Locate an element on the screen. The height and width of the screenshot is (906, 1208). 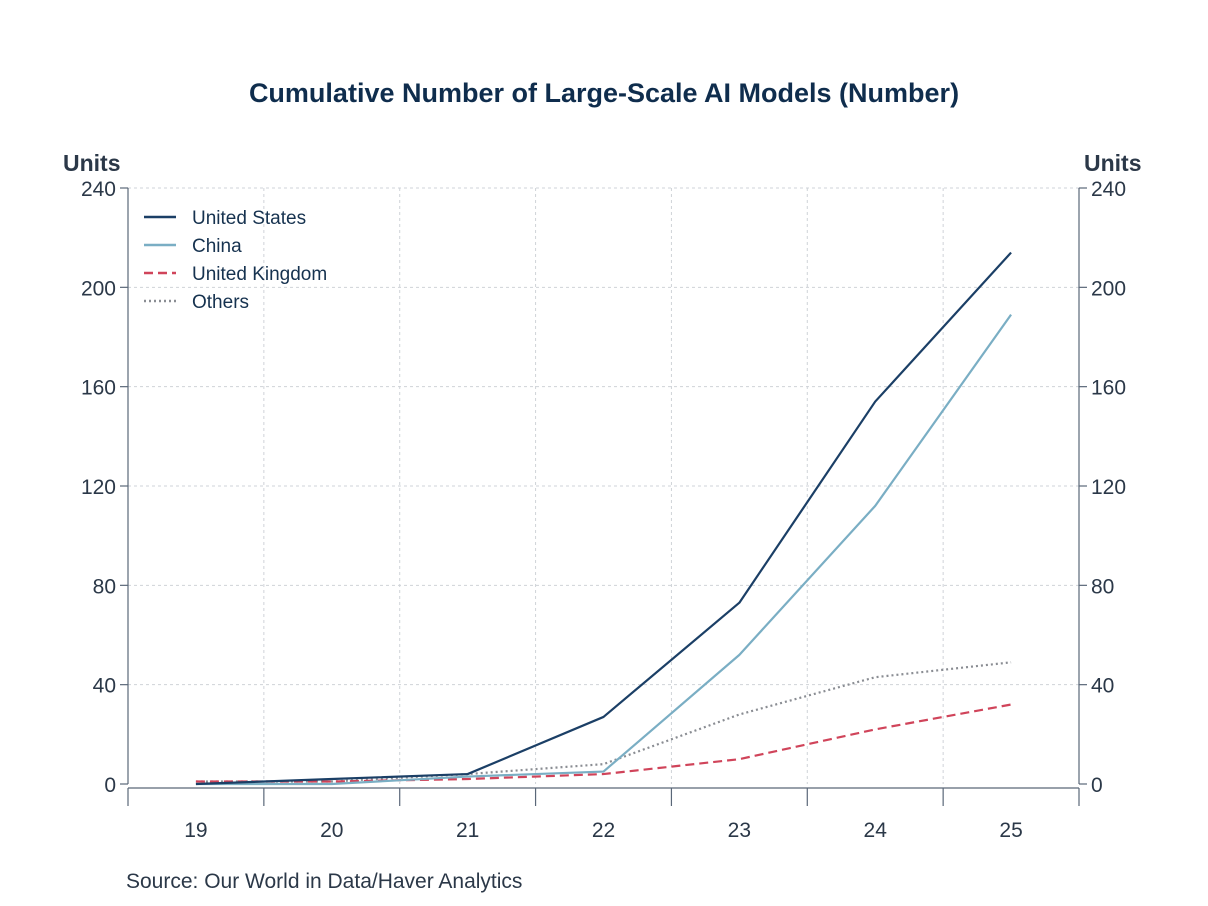
legend-label-china: China is located at coordinates (217, 246).